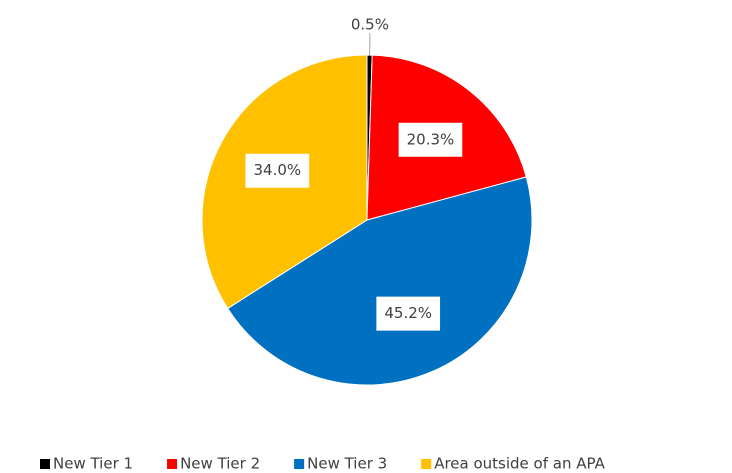 This screenshot has height=473, width=732. Describe the element at coordinates (93, 464) in the screenshot. I see `legend-label: New Tier 1` at that location.